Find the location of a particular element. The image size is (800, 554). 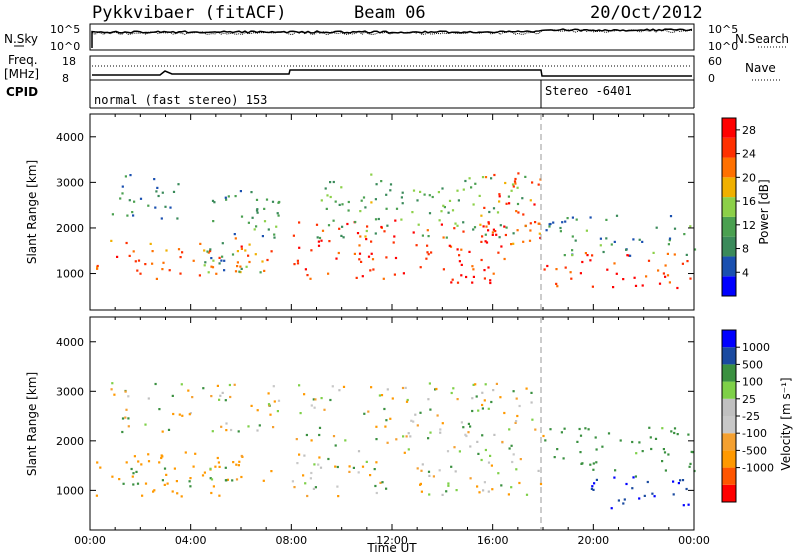

colorbar-tick-label: 500 is located at coordinates (752, 364).